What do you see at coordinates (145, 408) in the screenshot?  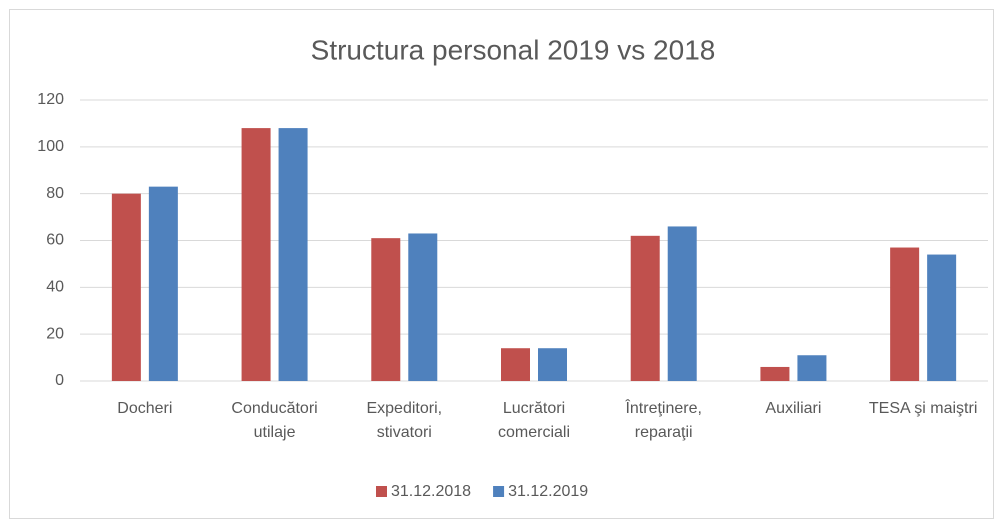 I see `x-tick-label: Docheri` at bounding box center [145, 408].